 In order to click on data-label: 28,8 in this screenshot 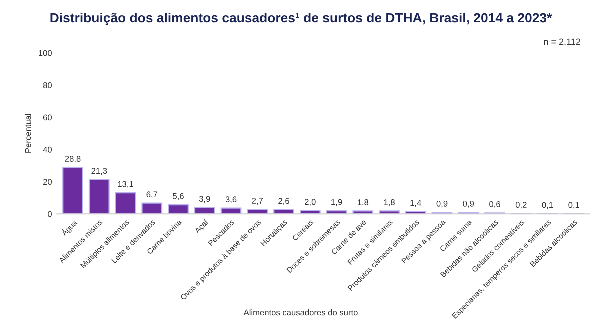, I will do `click(73, 159)`.